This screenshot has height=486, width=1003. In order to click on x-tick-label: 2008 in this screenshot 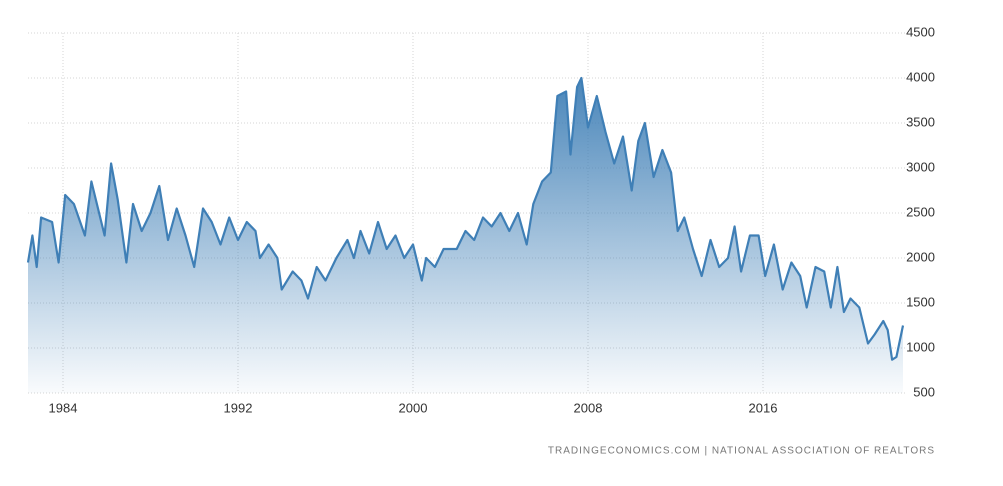, I will do `click(588, 407)`.